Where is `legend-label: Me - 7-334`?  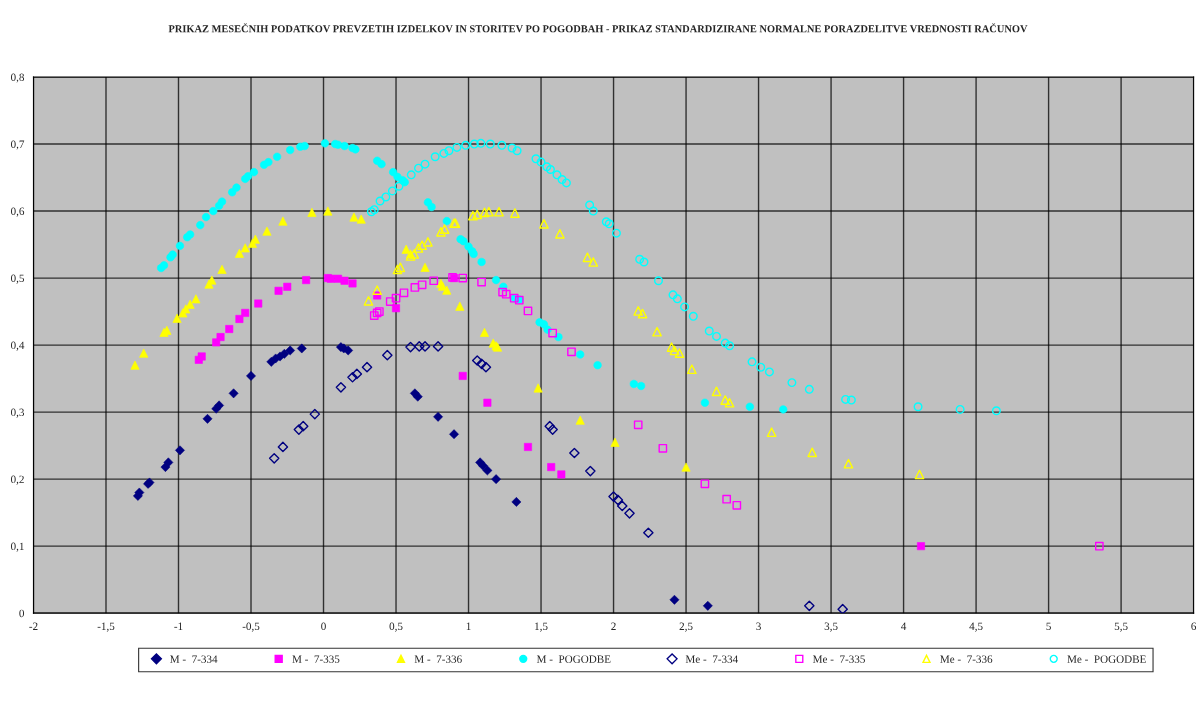 legend-label: Me - 7-334 is located at coordinates (712, 659).